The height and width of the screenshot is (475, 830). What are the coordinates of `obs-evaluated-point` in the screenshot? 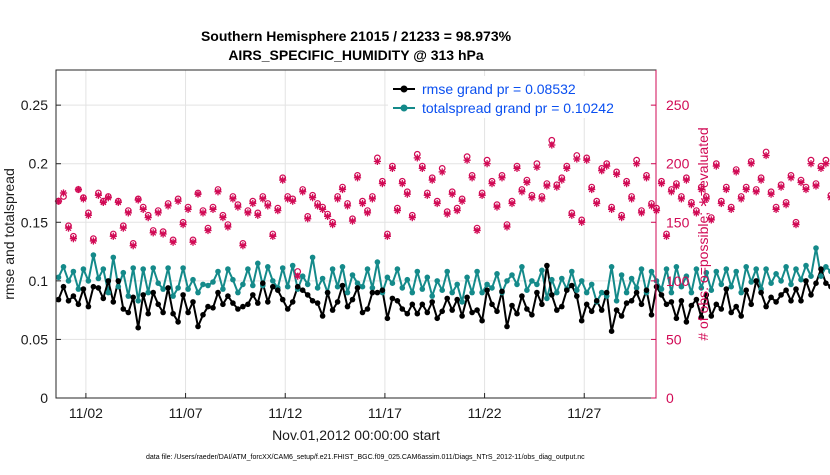 It's located at (741, 198).